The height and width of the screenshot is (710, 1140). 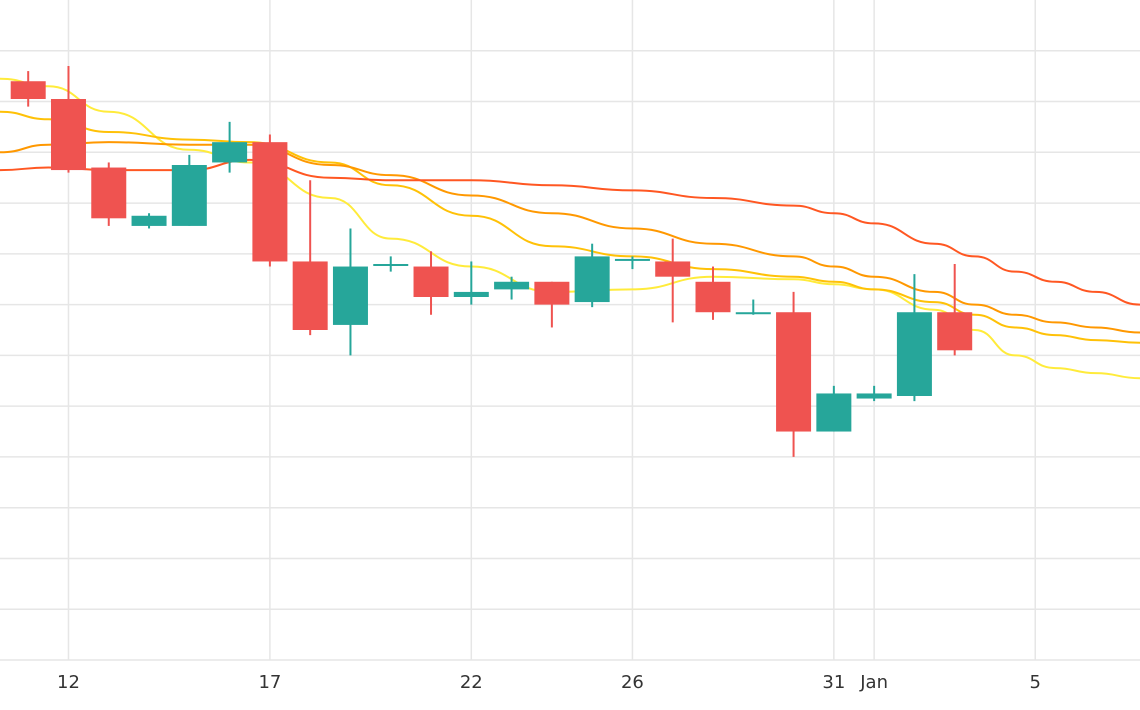 I want to click on x-tick-label: 12, so click(x=68, y=682).